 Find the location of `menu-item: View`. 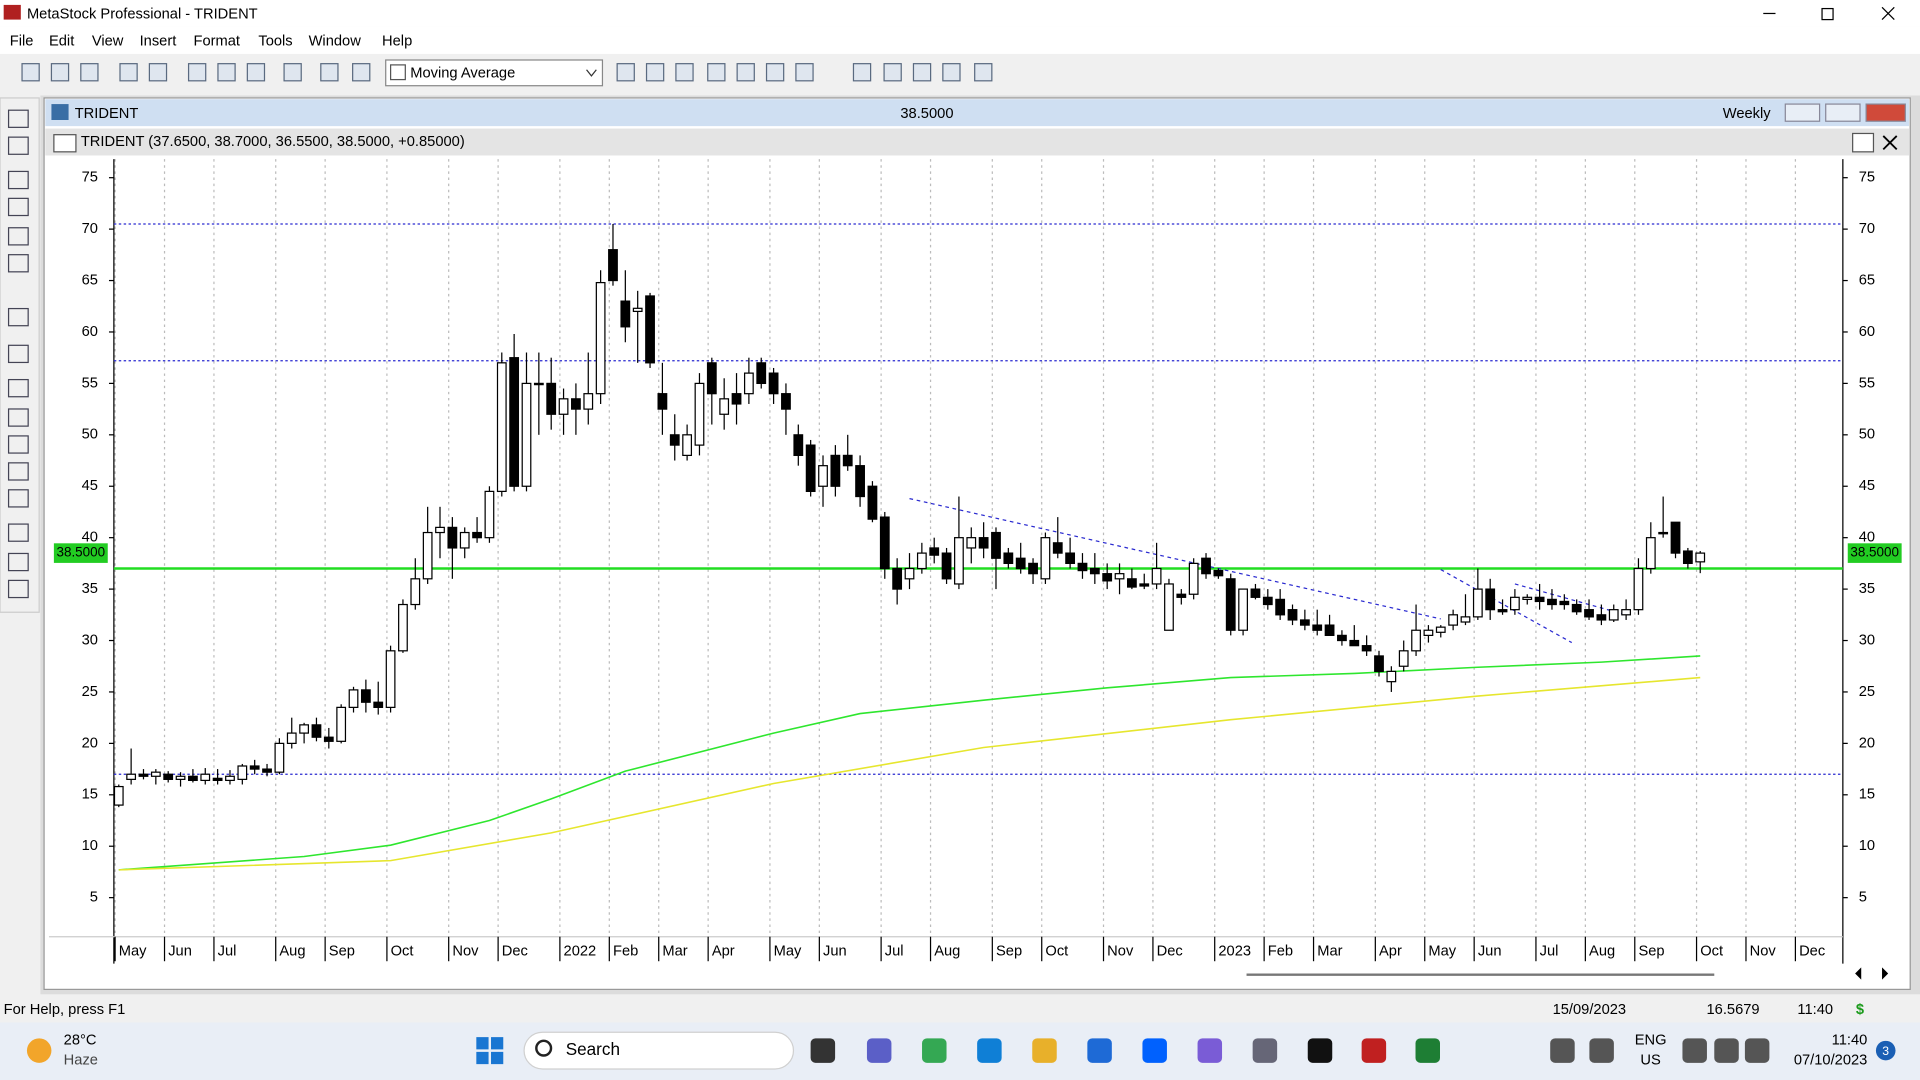

menu-item: View is located at coordinates (108, 42).